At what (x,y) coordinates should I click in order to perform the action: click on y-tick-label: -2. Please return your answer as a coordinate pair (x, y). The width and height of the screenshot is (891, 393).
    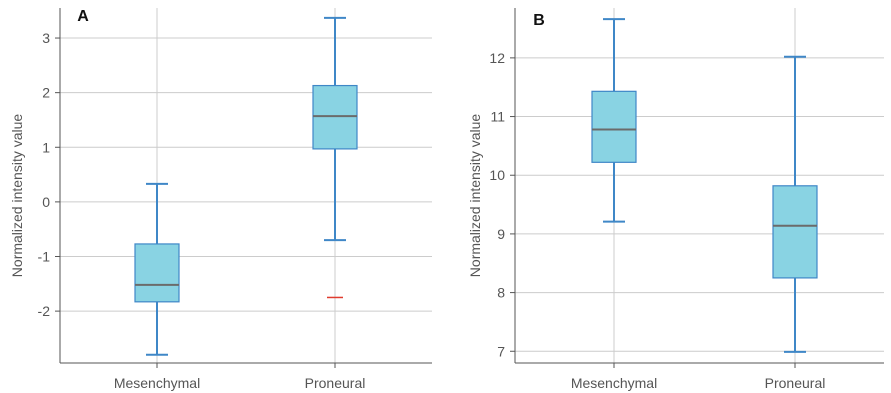
    Looking at the image, I should click on (44, 311).